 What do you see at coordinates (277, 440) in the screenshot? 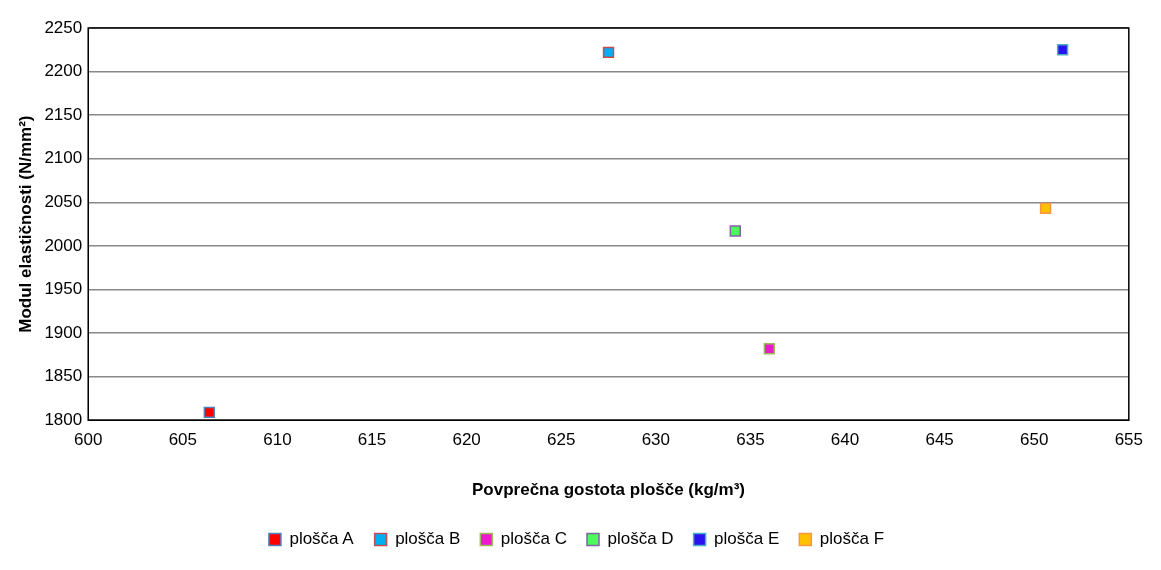
I see `x-tick-label: 610` at bounding box center [277, 440].